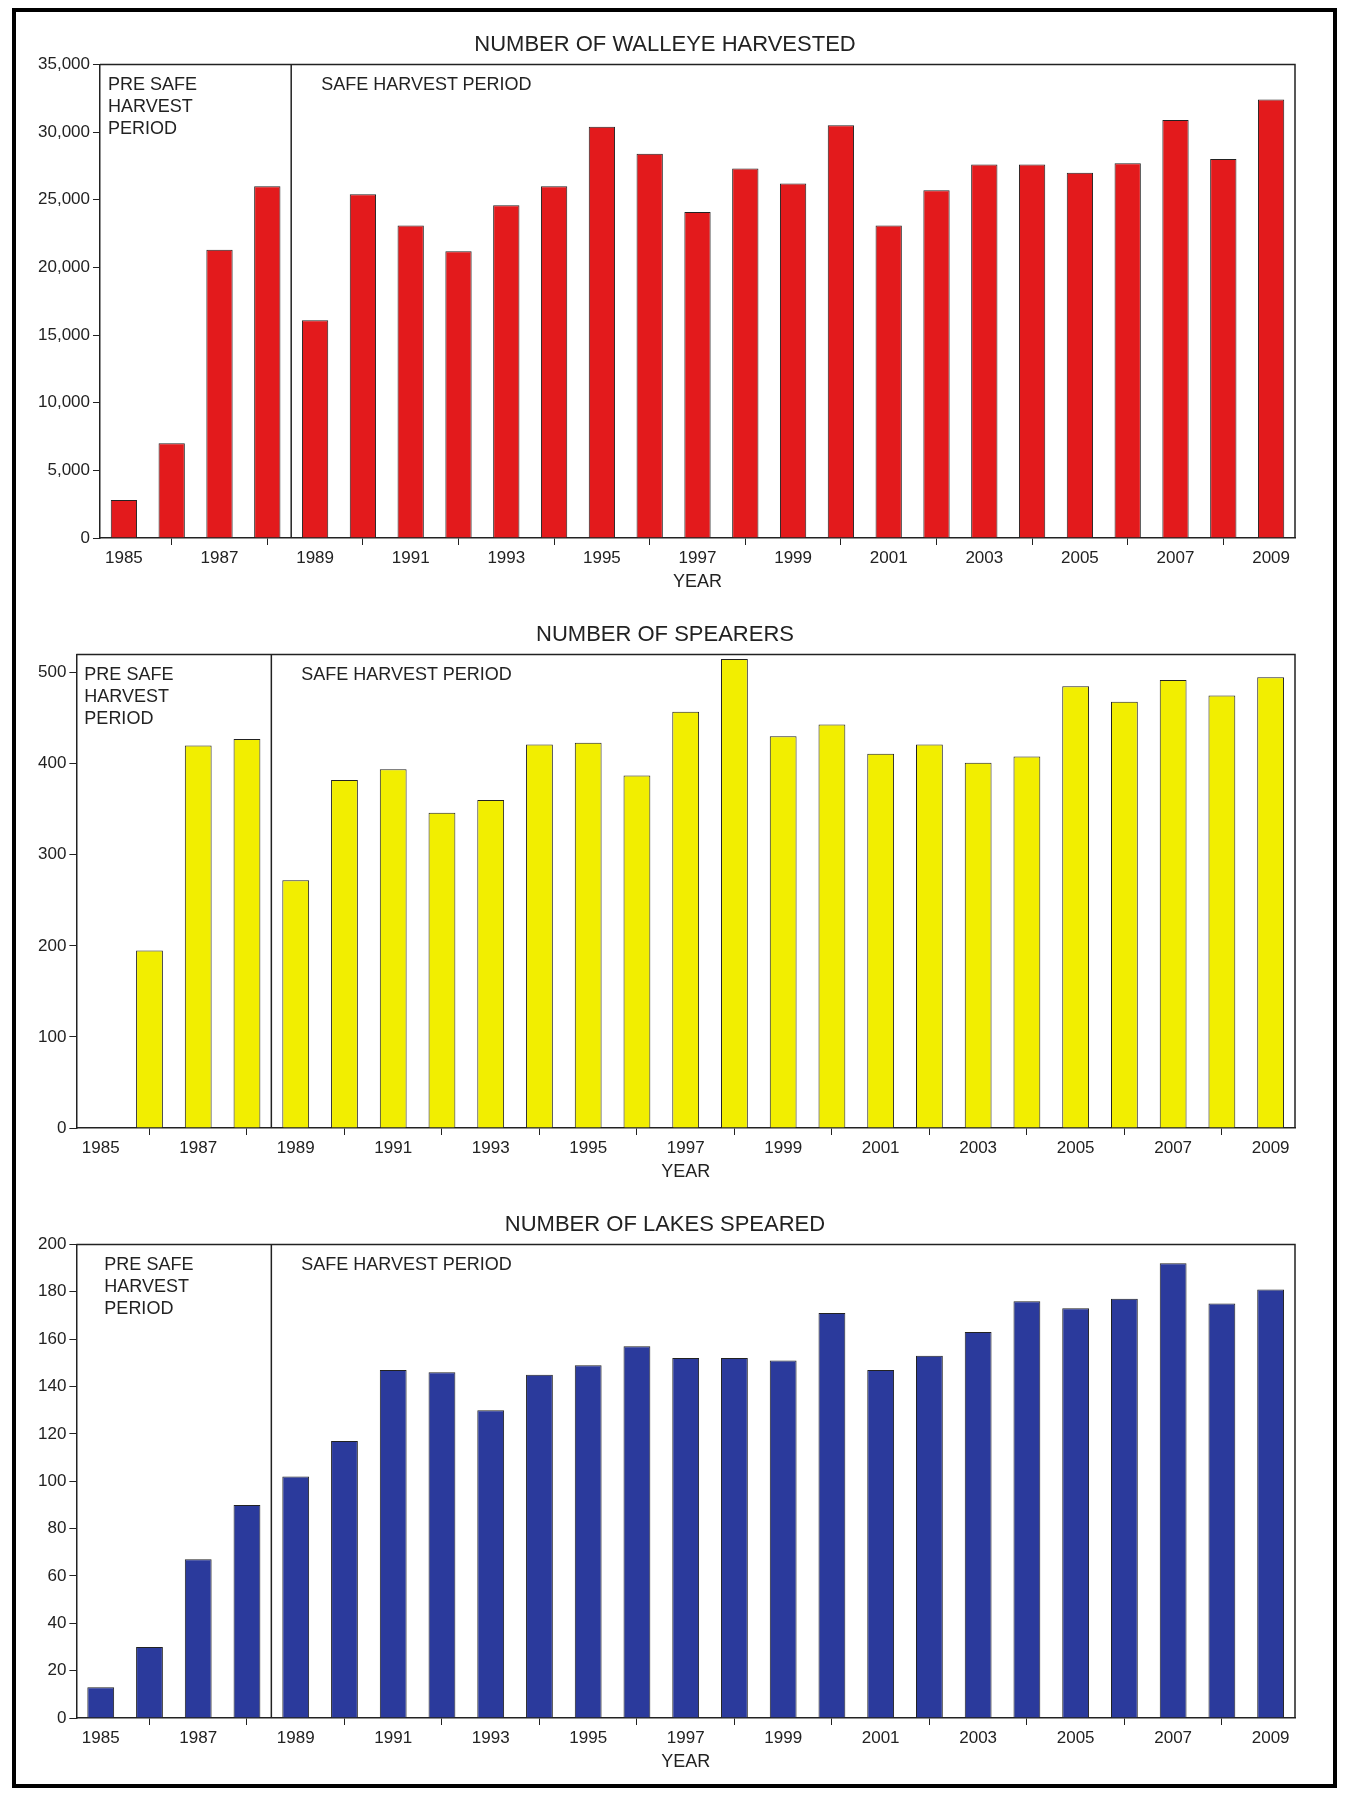  I want to click on y-tick-label: 25,000, so click(64, 199).